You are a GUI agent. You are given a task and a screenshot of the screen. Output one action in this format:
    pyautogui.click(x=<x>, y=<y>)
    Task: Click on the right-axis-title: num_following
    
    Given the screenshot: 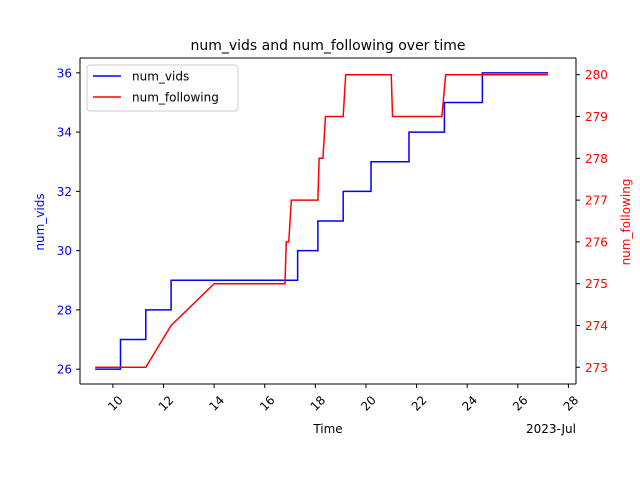 What is the action you would take?
    pyautogui.click(x=626, y=222)
    